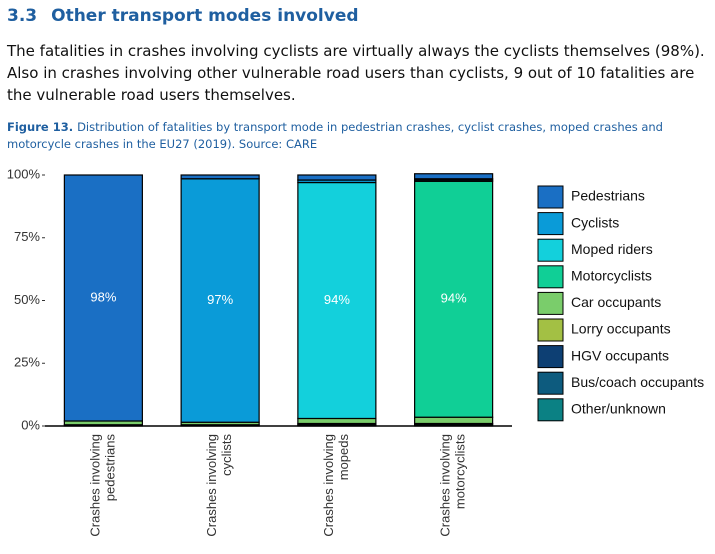  I want to click on caption-label: Figure 13., so click(40, 127).